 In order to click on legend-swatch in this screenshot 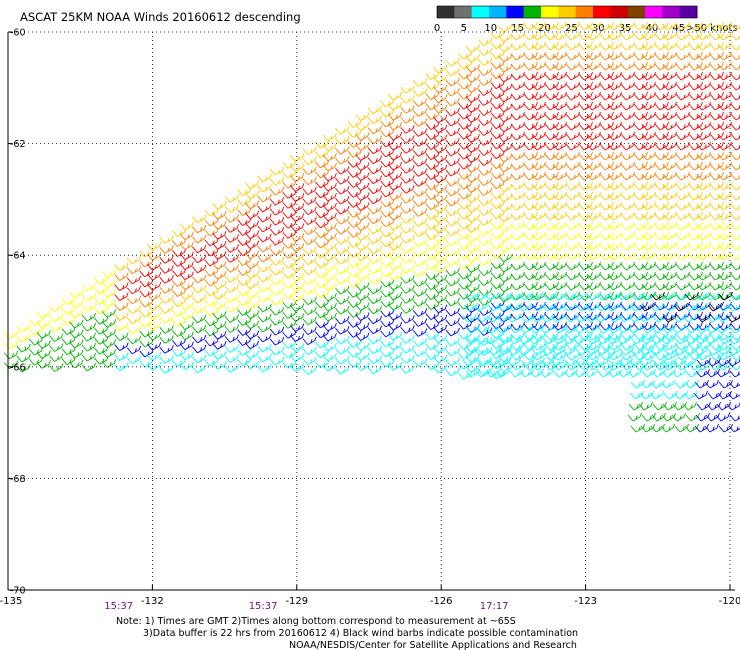, I will do `click(567, 12)`.